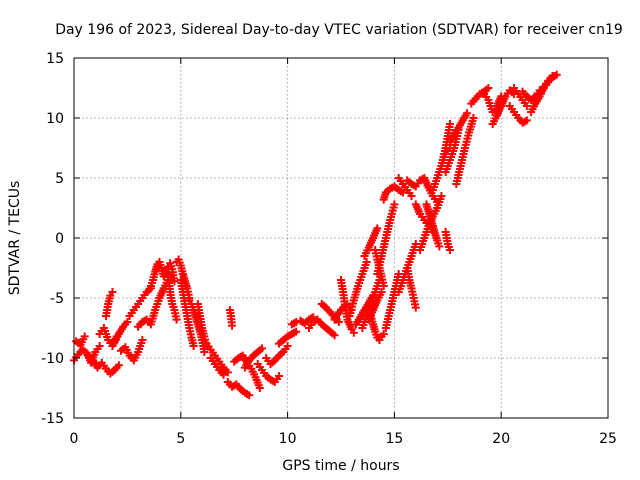 Image resolution: width=640 pixels, height=480 pixels. Describe the element at coordinates (340, 466) in the screenshot. I see `x-axis-label: GPS time / hours` at that location.